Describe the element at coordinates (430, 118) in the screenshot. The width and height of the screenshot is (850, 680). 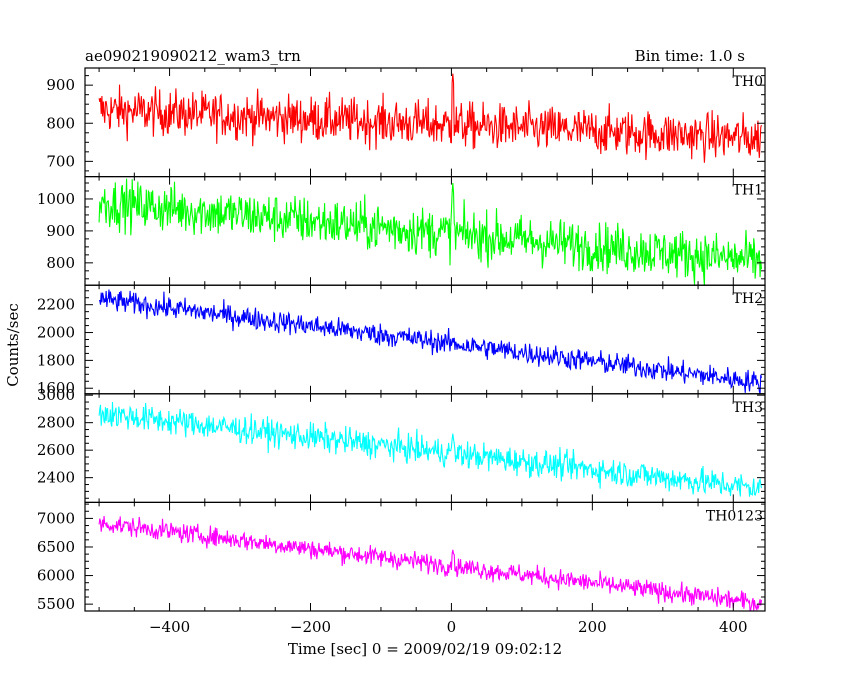
I see `series-th0-line` at that location.